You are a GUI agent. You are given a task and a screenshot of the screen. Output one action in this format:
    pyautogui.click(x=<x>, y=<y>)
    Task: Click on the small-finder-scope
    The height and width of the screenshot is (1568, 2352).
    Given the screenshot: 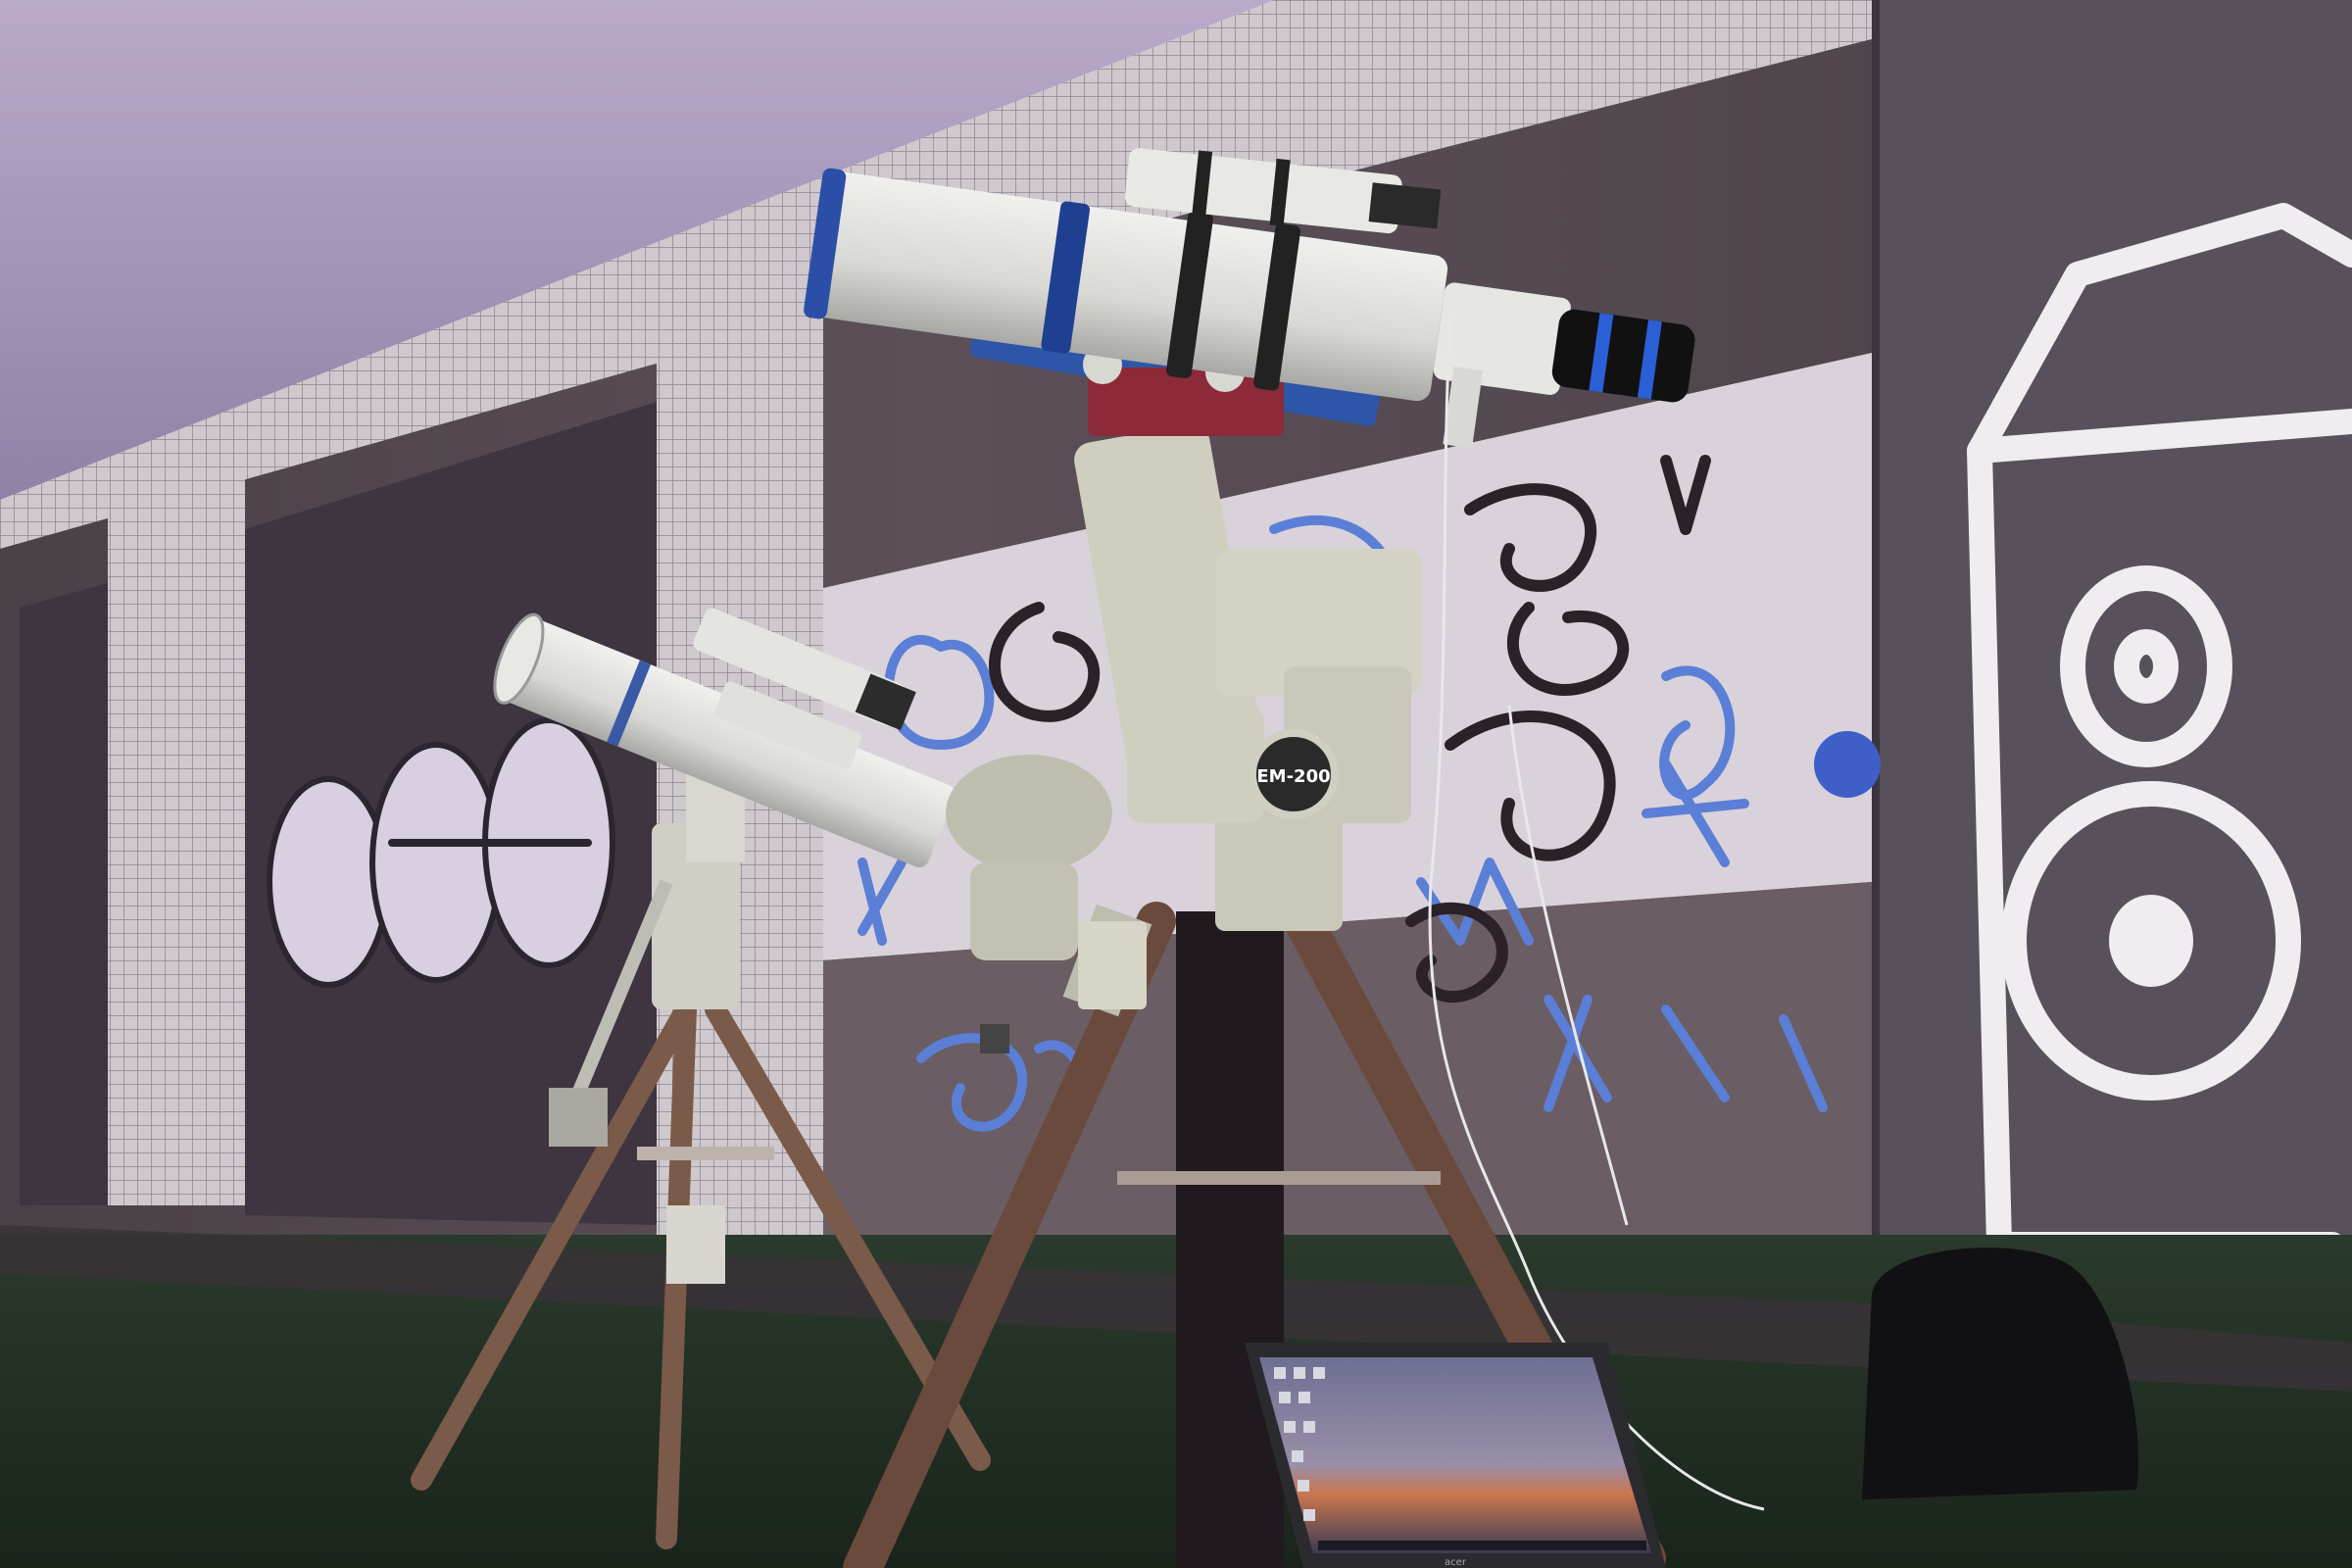 What is the action you would take?
    pyautogui.click(x=799, y=667)
    